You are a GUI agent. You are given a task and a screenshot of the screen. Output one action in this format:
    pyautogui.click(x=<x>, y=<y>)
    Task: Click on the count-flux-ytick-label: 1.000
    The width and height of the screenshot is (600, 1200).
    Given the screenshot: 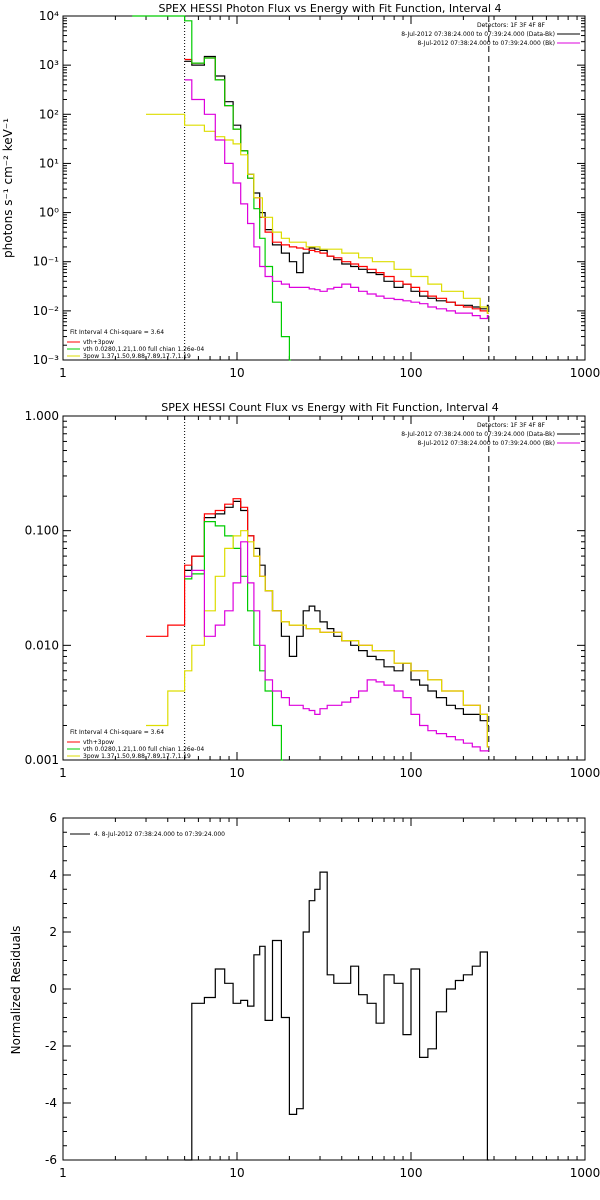 What is the action you would take?
    pyautogui.click(x=42, y=416)
    